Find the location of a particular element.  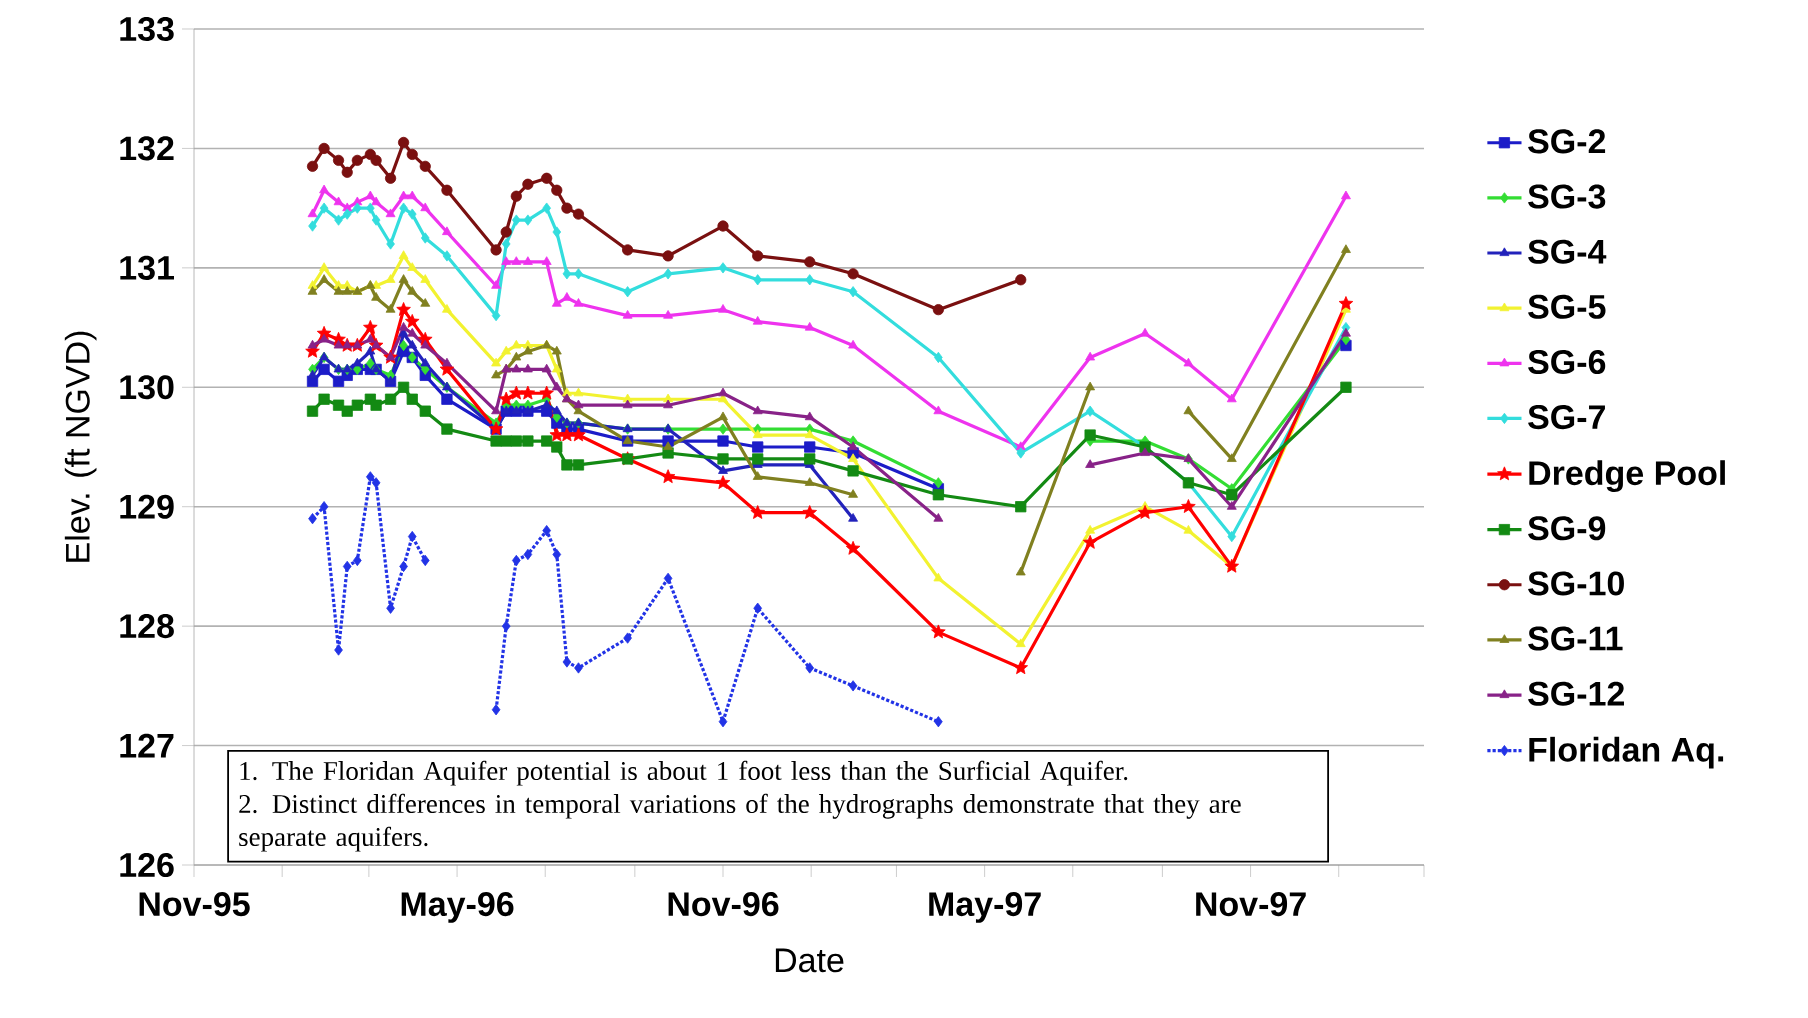

x-axis-title: Date is located at coordinates (809, 960).